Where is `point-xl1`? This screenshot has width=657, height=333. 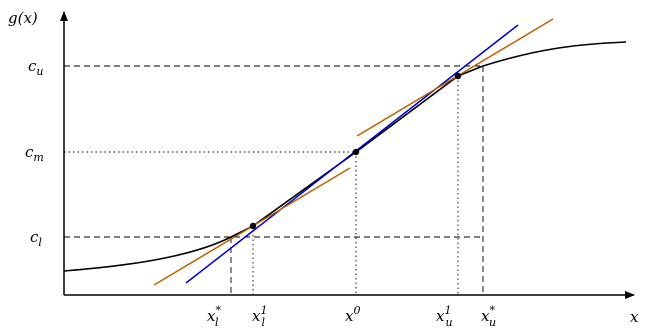 point-xl1 is located at coordinates (253, 226).